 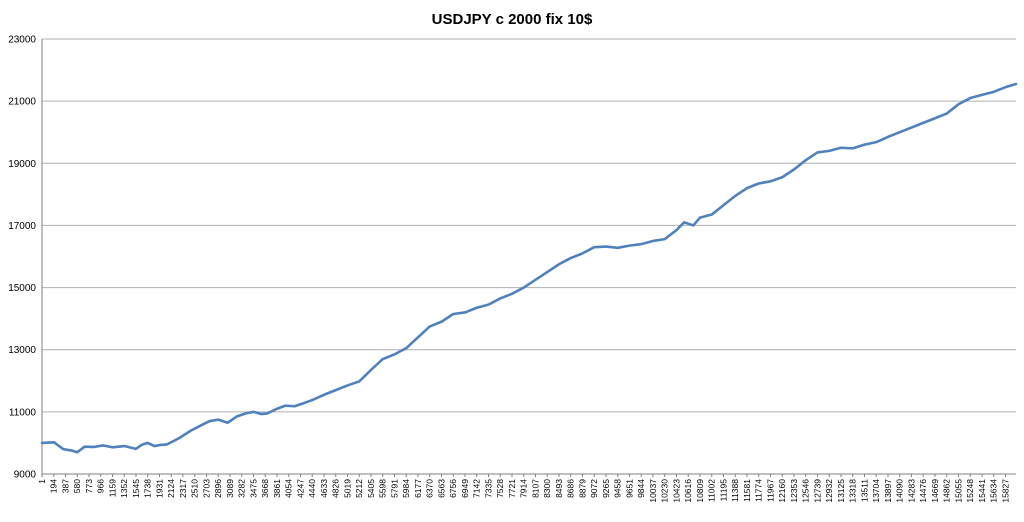 What do you see at coordinates (759, 490) in the screenshot?
I see `x-tick-label: 11774` at bounding box center [759, 490].